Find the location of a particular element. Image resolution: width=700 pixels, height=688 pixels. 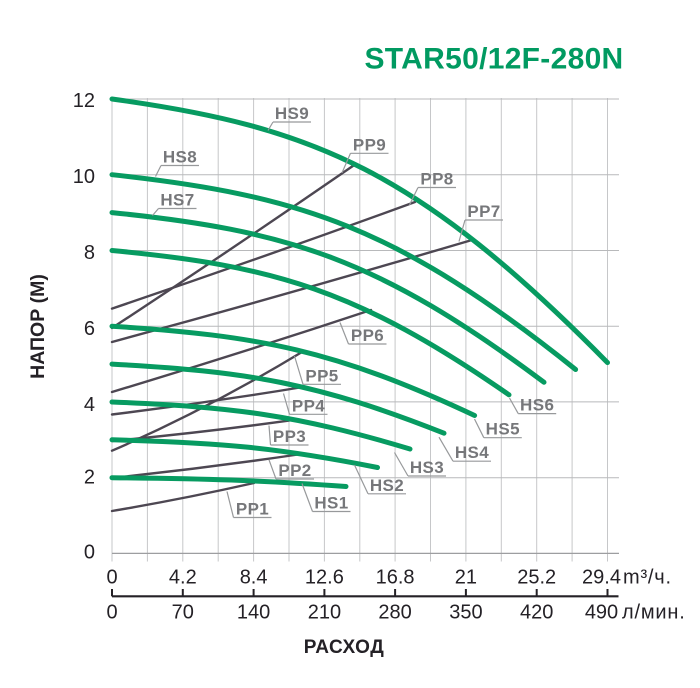

svg-text: 350 is located at coordinates (465, 613).